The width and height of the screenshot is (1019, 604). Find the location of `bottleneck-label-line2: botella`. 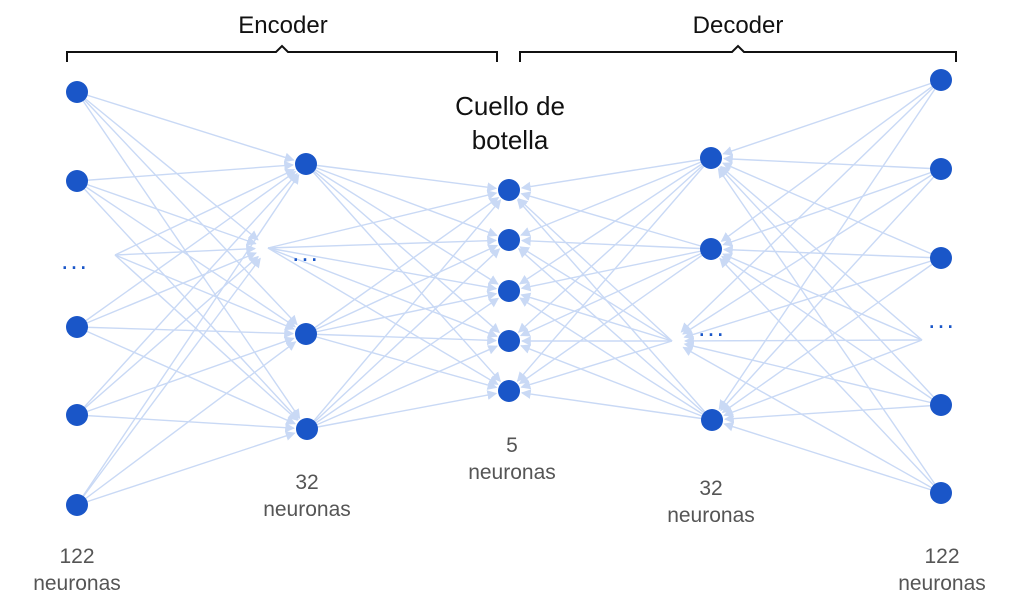

bottleneck-label-line2: botella is located at coordinates (510, 139).